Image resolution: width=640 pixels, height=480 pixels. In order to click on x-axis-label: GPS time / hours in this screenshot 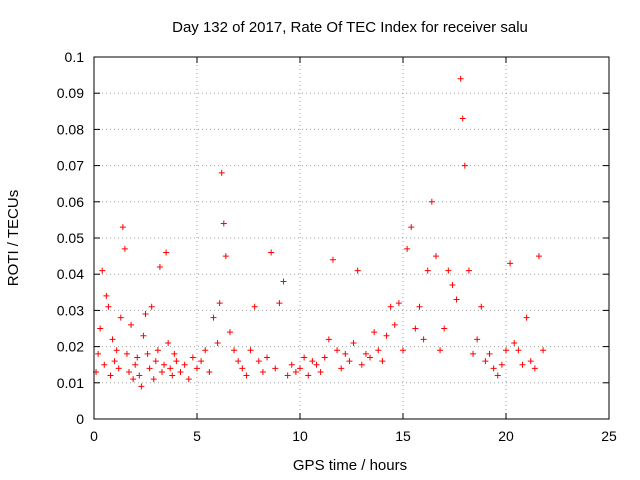, I will do `click(350, 465)`.